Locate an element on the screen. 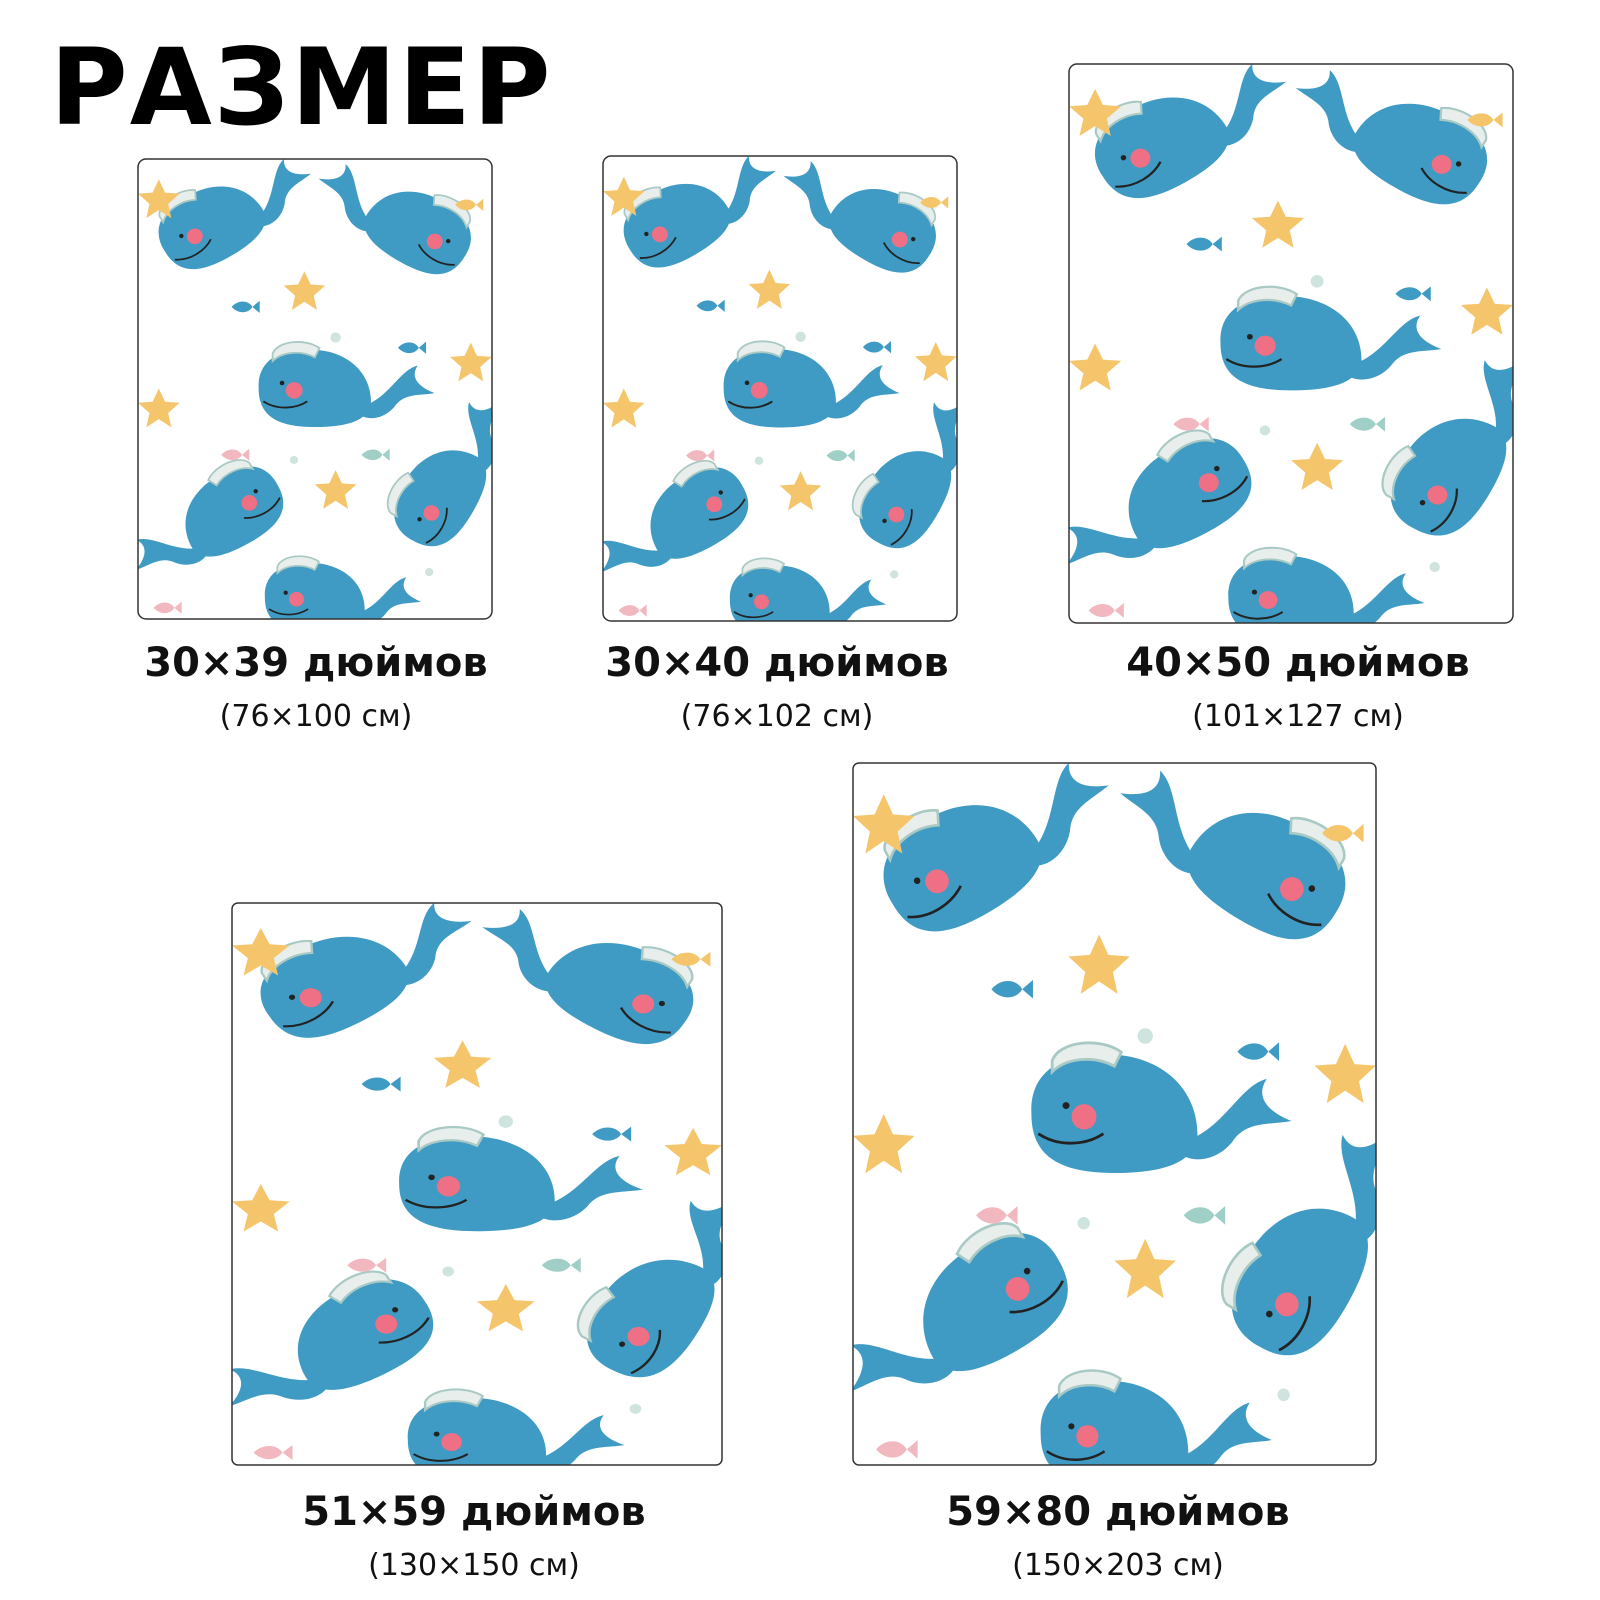  size-inches: 40×50 дюймов is located at coordinates (1297, 663).